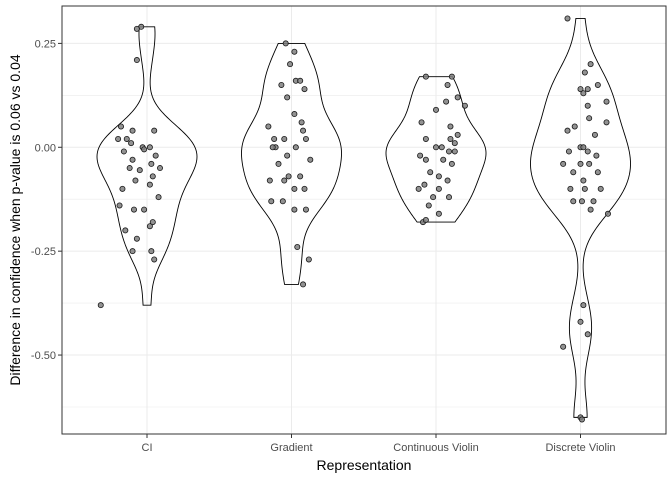 The width and height of the screenshot is (672, 480). I want to click on violin-continuous-violin, so click(436, 149).